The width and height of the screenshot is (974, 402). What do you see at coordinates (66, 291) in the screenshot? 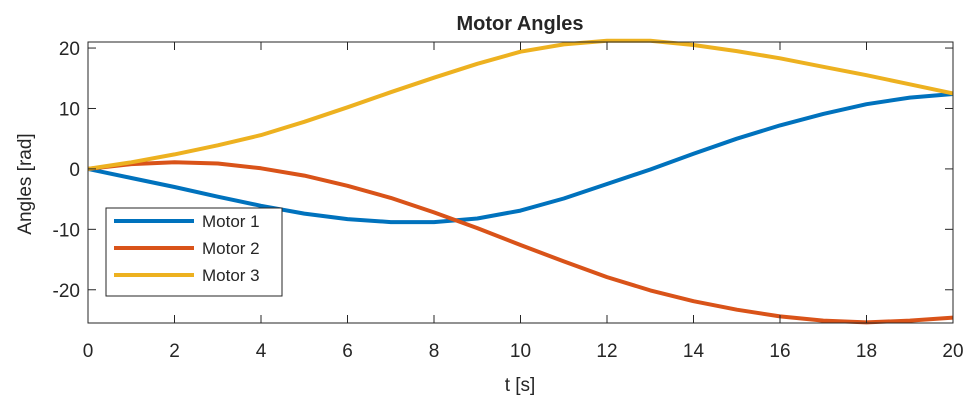
I see `y-tick-label: -20` at bounding box center [66, 291].